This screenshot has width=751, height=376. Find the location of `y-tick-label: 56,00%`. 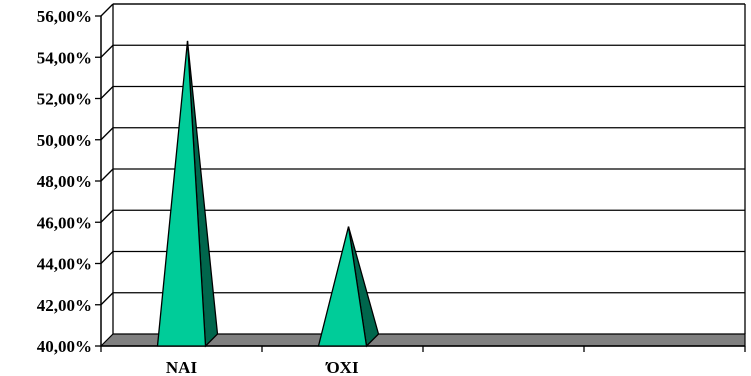

y-tick-label: 56,00% is located at coordinates (64, 16).